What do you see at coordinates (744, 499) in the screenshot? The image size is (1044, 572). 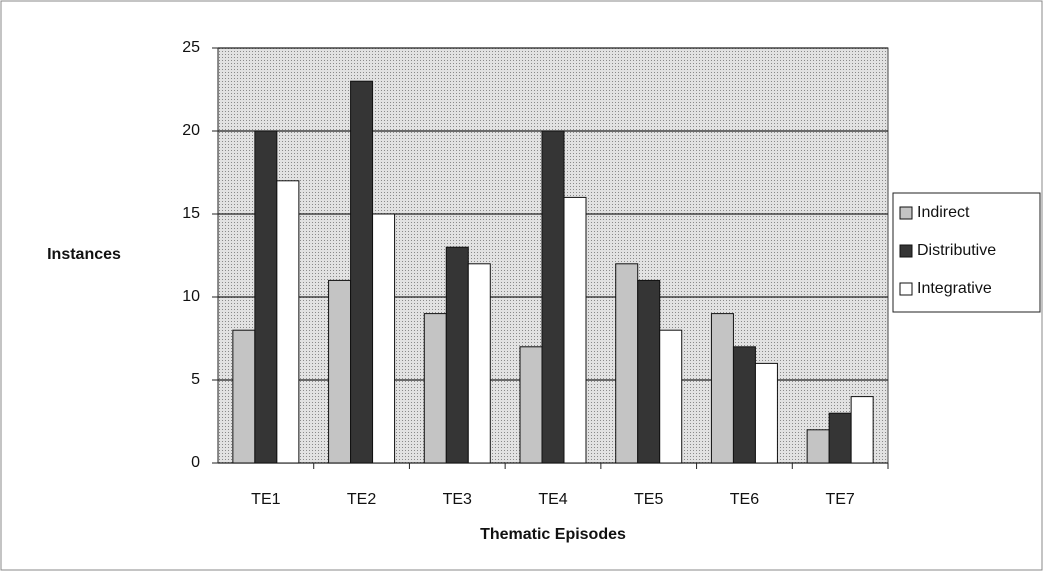 I see `x-tick-label: TE6` at bounding box center [744, 499].